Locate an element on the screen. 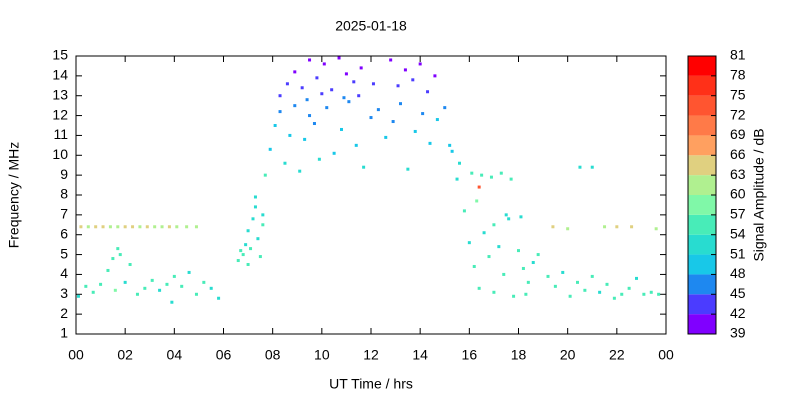 The image size is (800, 400). y-tick-label: 2 is located at coordinates (64, 313).